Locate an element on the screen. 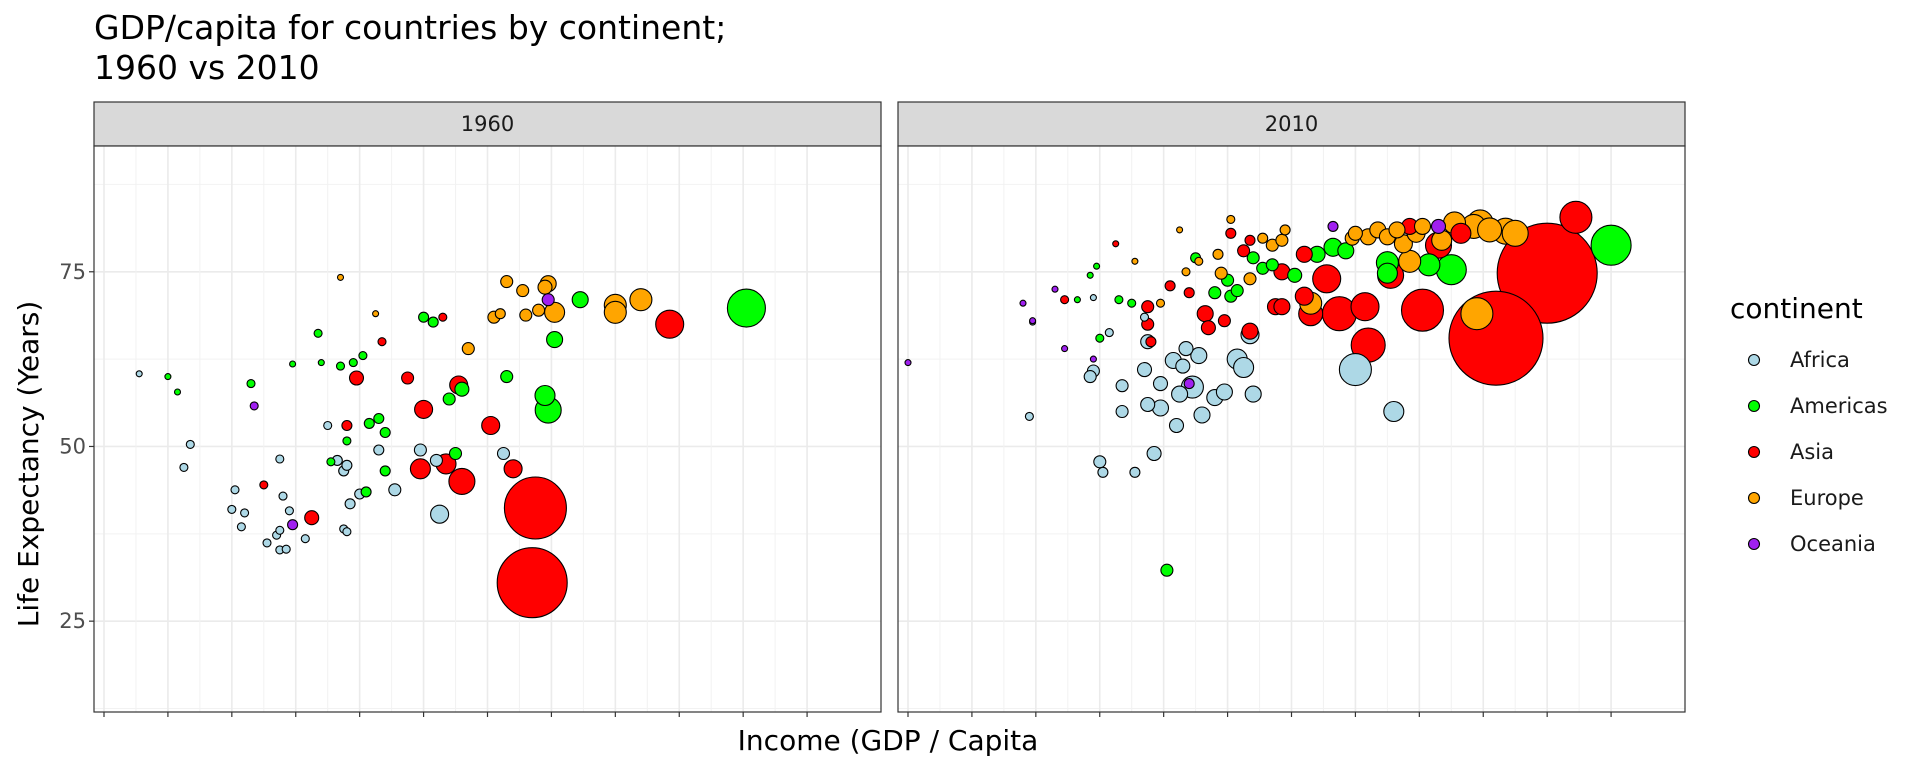  legend-label-oceania: Oceania is located at coordinates (1833, 544).